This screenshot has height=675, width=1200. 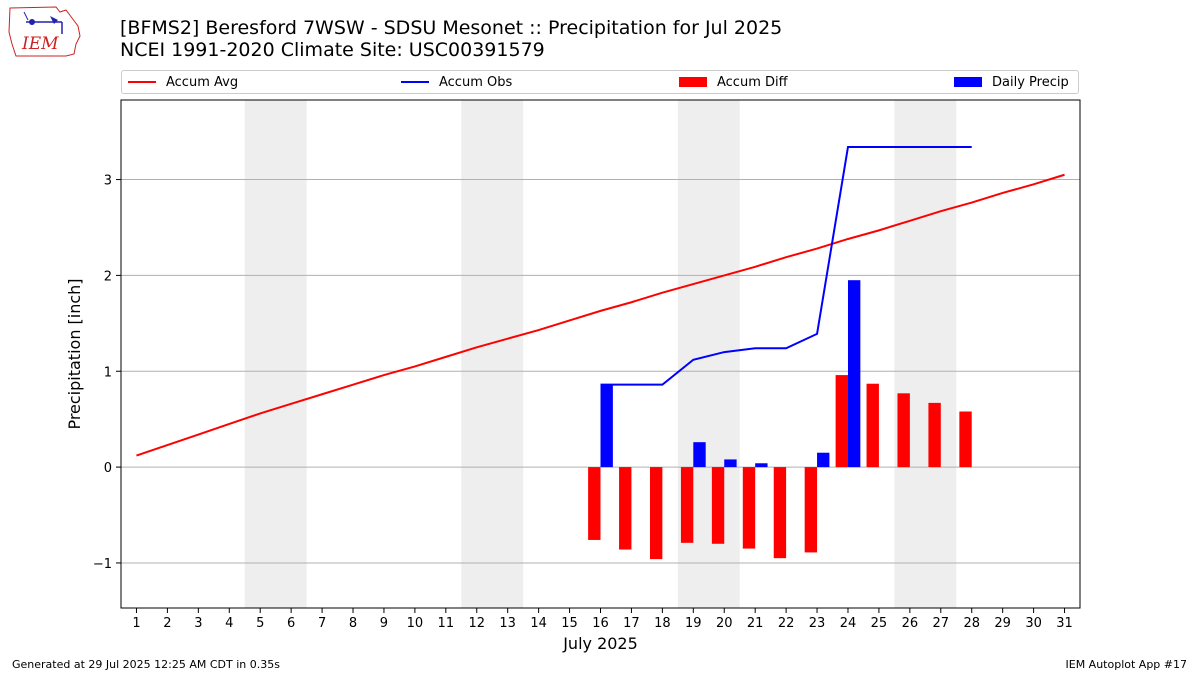 I want to click on y-tick-label: 1, so click(x=108, y=372).